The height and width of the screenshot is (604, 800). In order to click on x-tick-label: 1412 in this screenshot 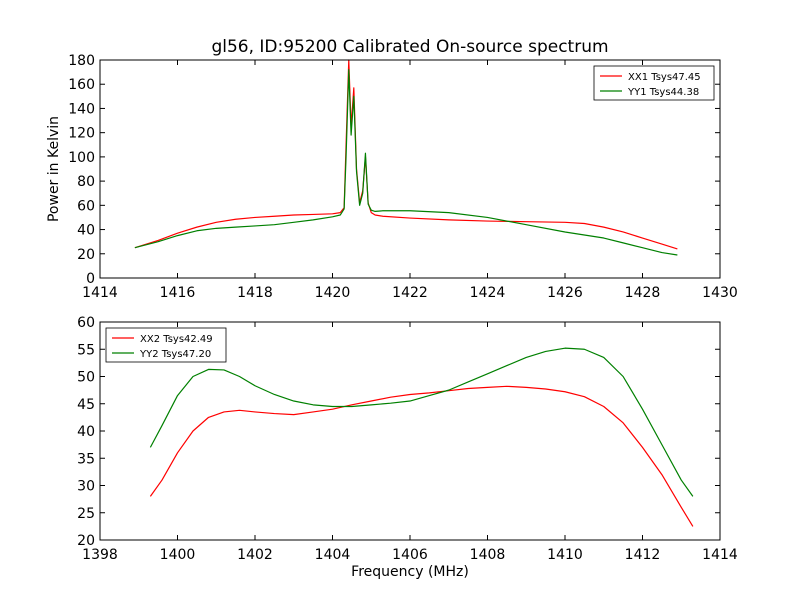, I will do `click(643, 555)`.